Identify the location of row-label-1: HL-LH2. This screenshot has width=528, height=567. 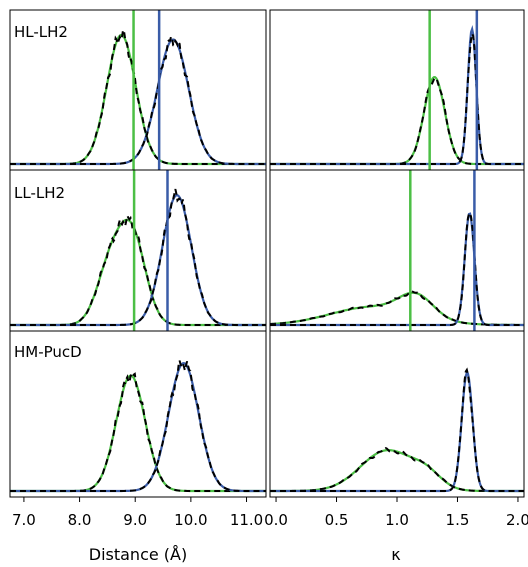
(41, 32).